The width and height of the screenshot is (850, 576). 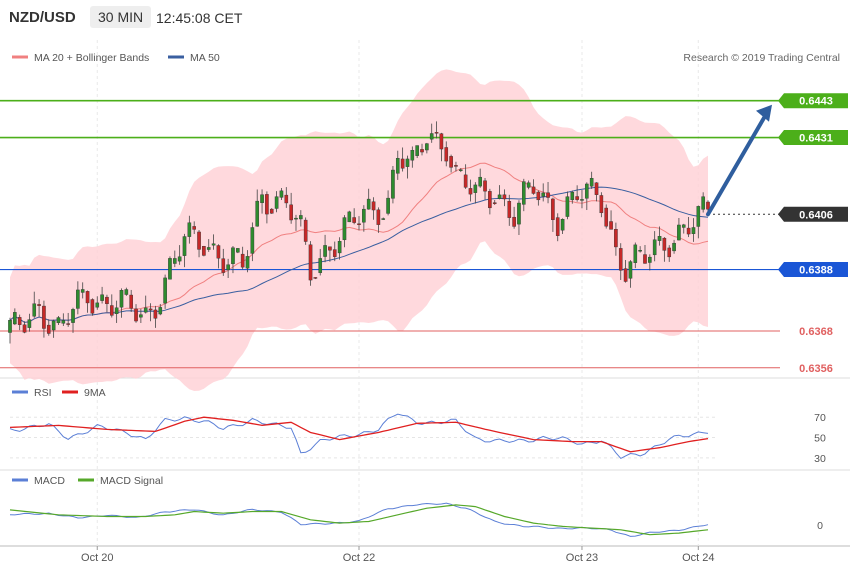 What do you see at coordinates (761, 58) in the screenshot?
I see `copyright-text: Research © 2019 Trading Central` at bounding box center [761, 58].